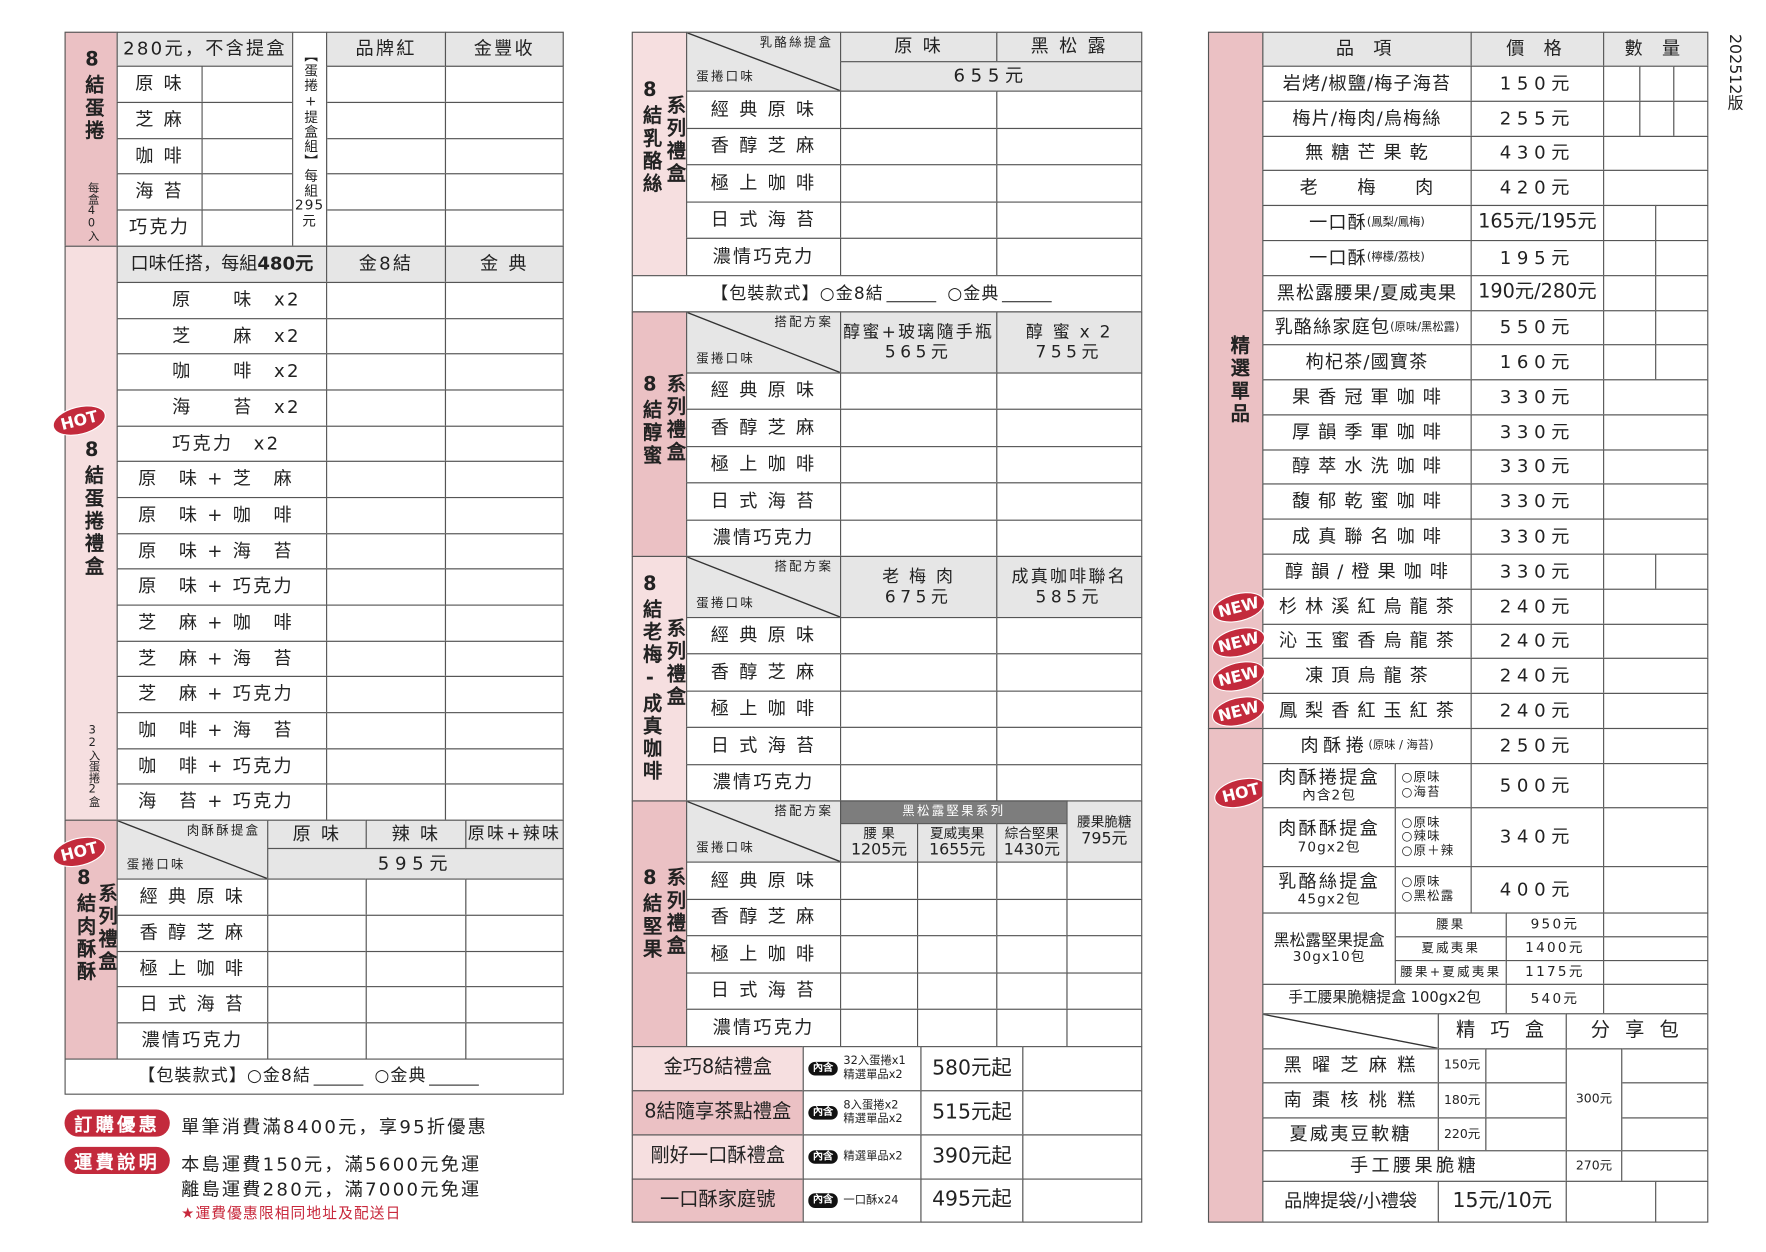  I want to click on option-radio: ○原味, so click(1421, 882).